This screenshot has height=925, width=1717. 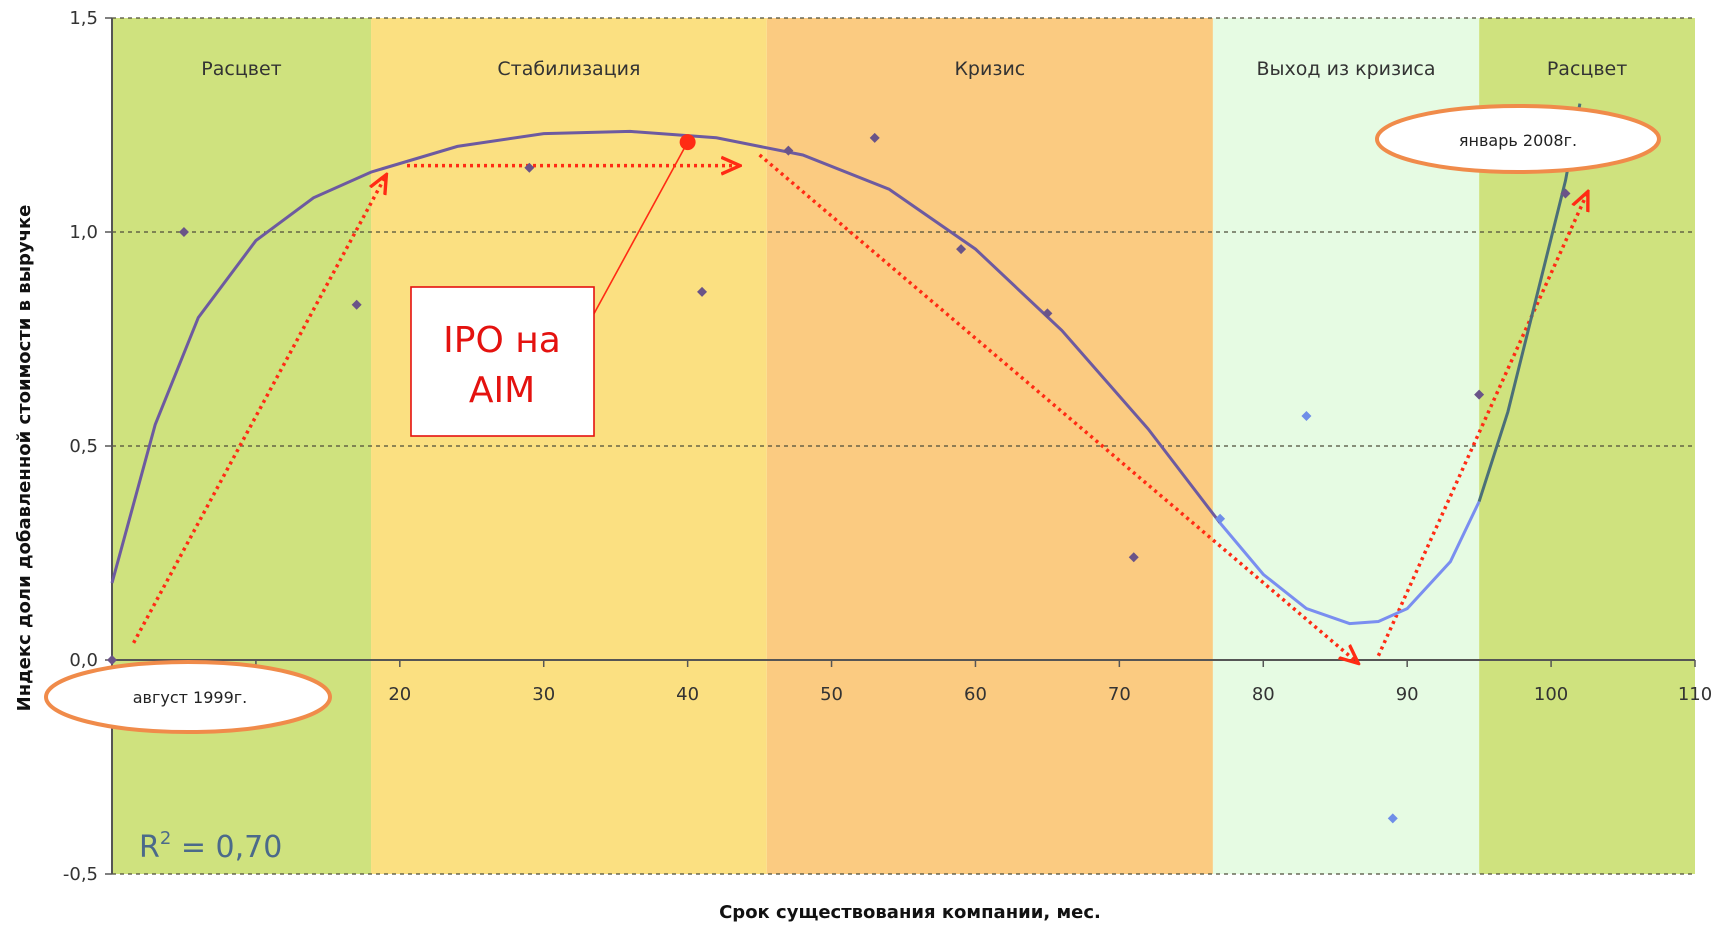 I want to click on r-squared-label: R2 = 0,70, so click(x=210, y=846).